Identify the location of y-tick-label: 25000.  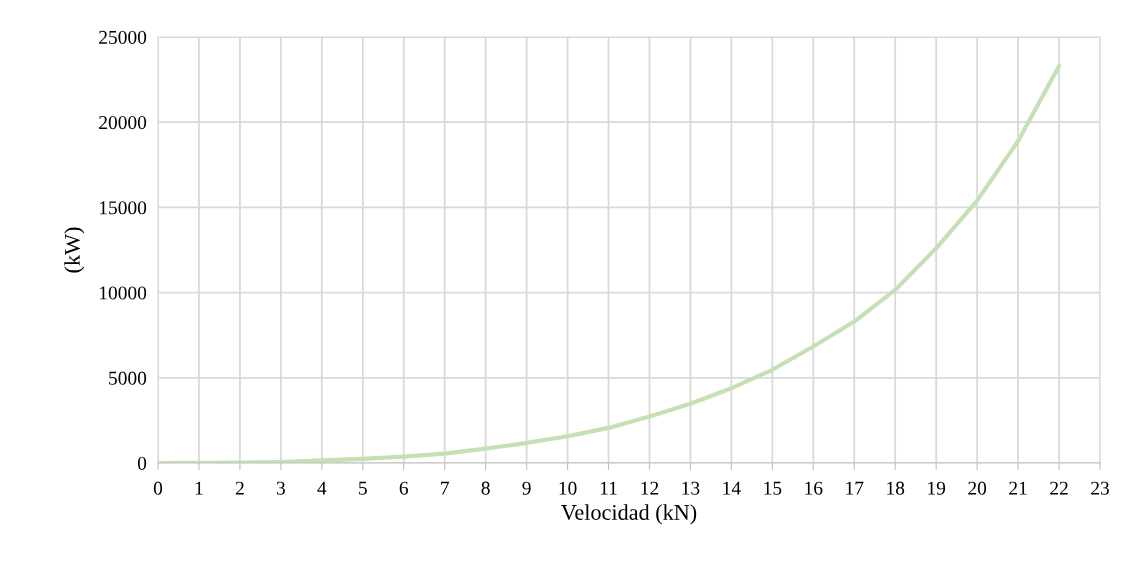
(123, 37).